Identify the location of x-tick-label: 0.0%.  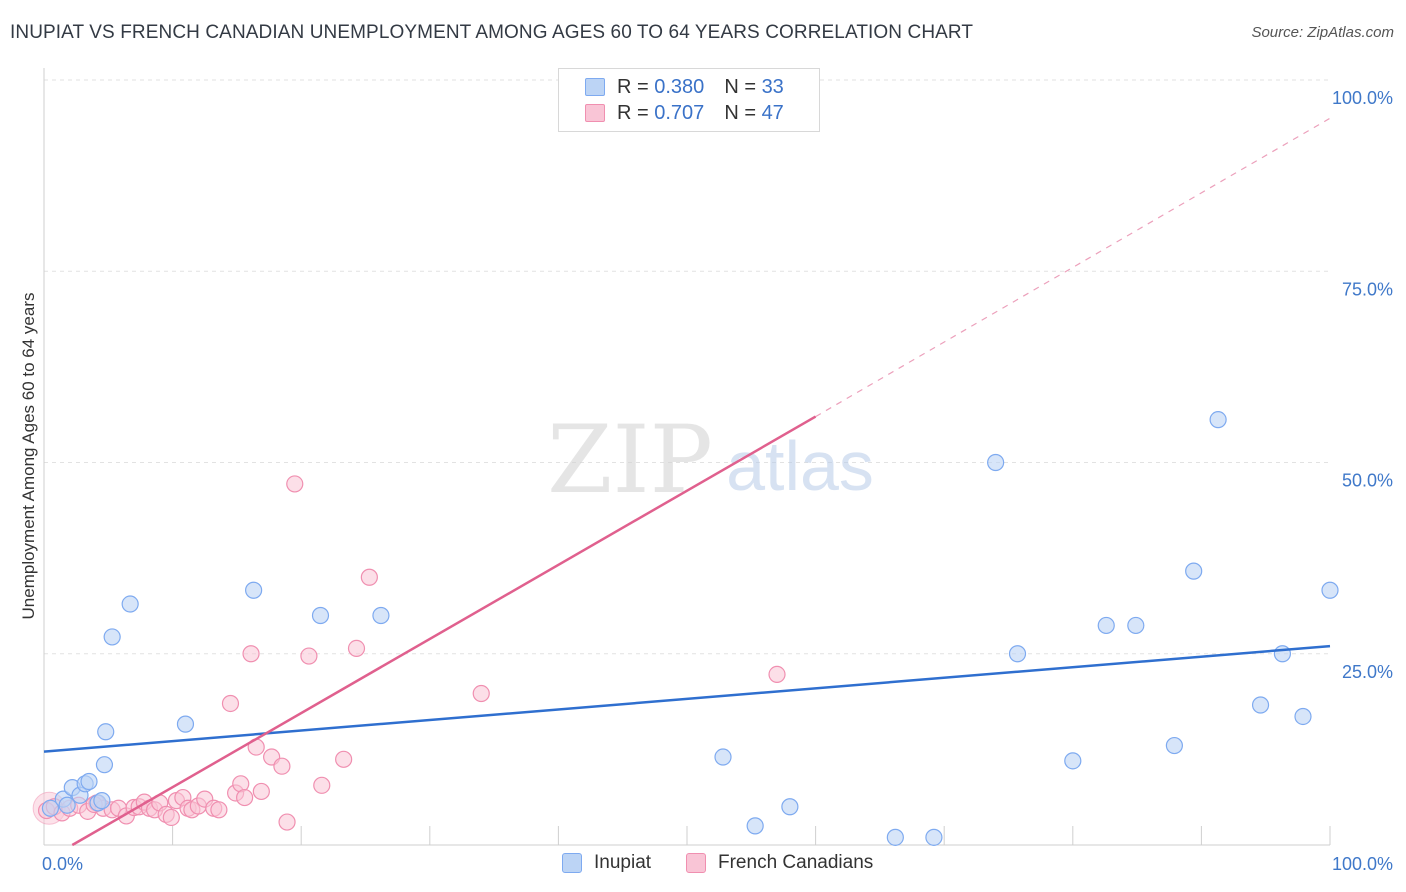
(62, 864).